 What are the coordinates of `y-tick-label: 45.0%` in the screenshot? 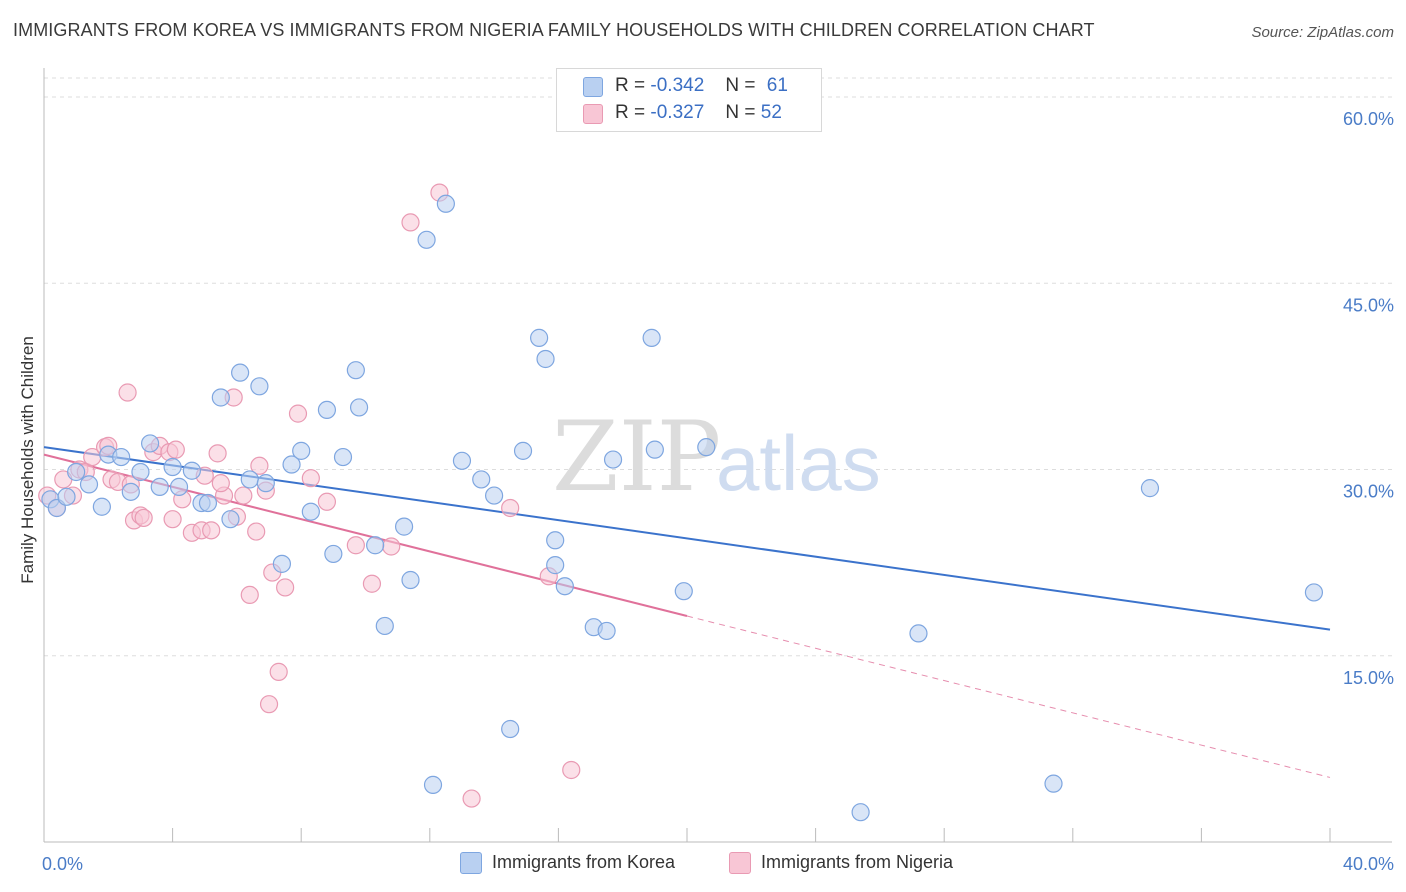 It's located at (1368, 305).